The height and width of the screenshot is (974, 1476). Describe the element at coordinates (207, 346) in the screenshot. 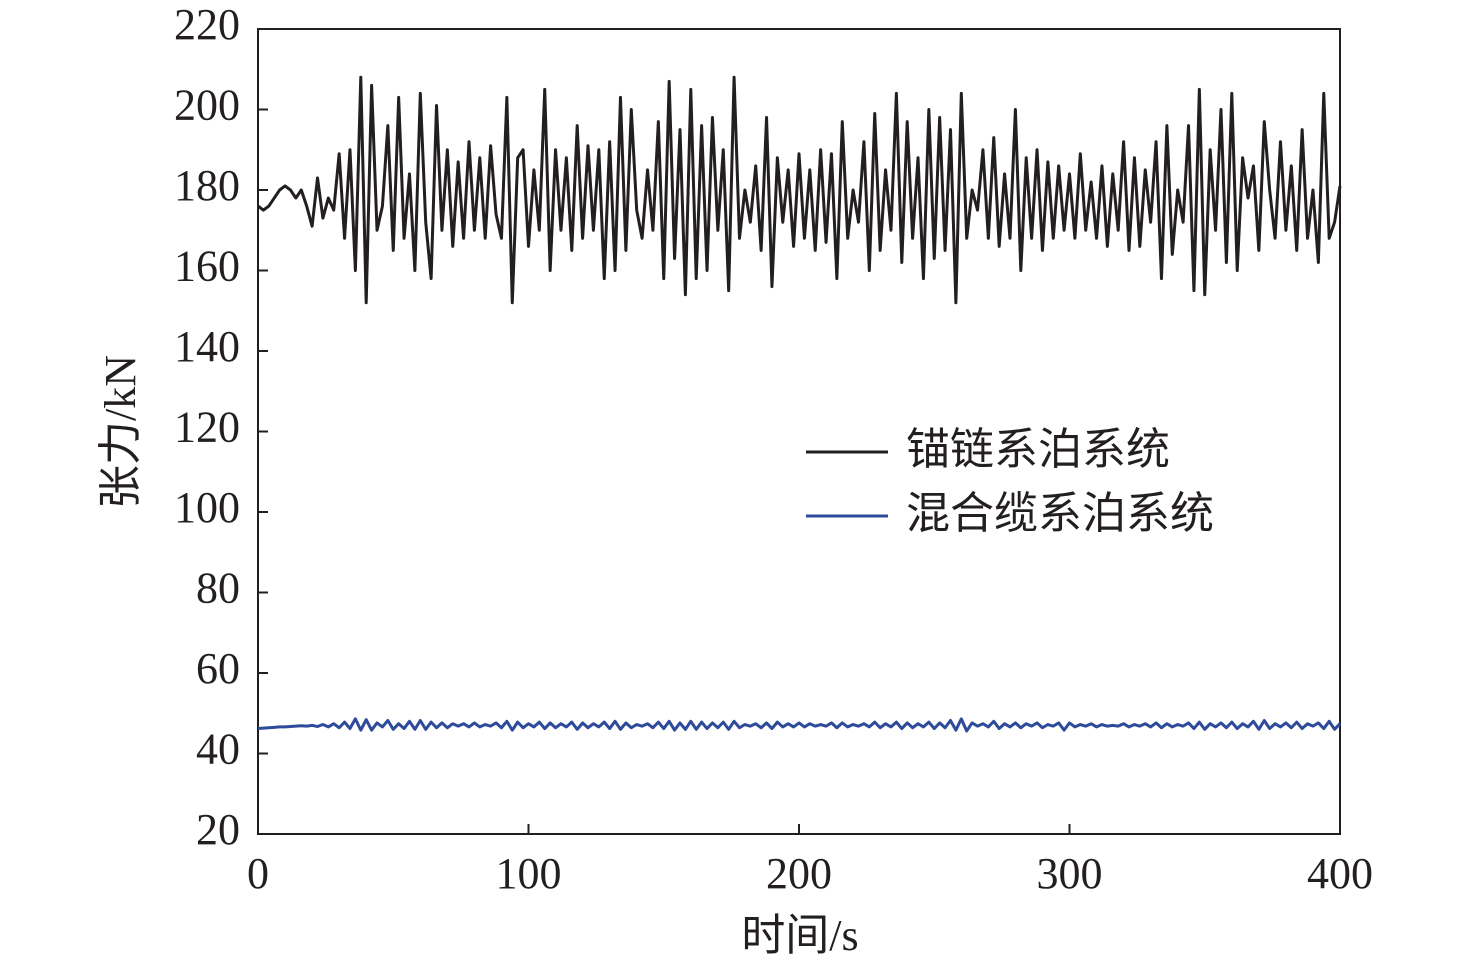

I see `y-tick-label: 140` at that location.